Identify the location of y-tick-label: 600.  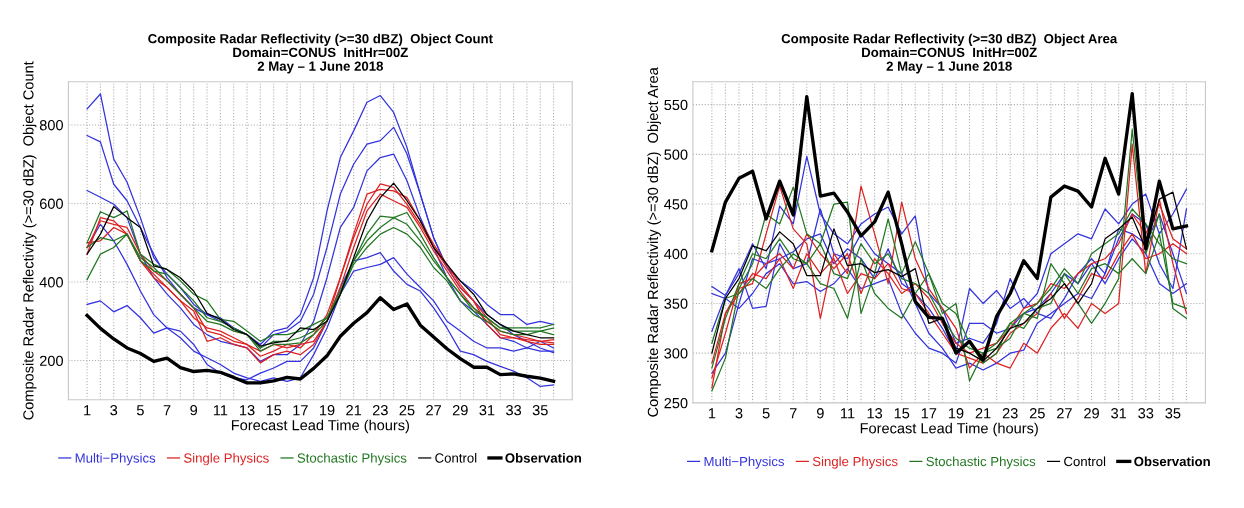
(51, 203).